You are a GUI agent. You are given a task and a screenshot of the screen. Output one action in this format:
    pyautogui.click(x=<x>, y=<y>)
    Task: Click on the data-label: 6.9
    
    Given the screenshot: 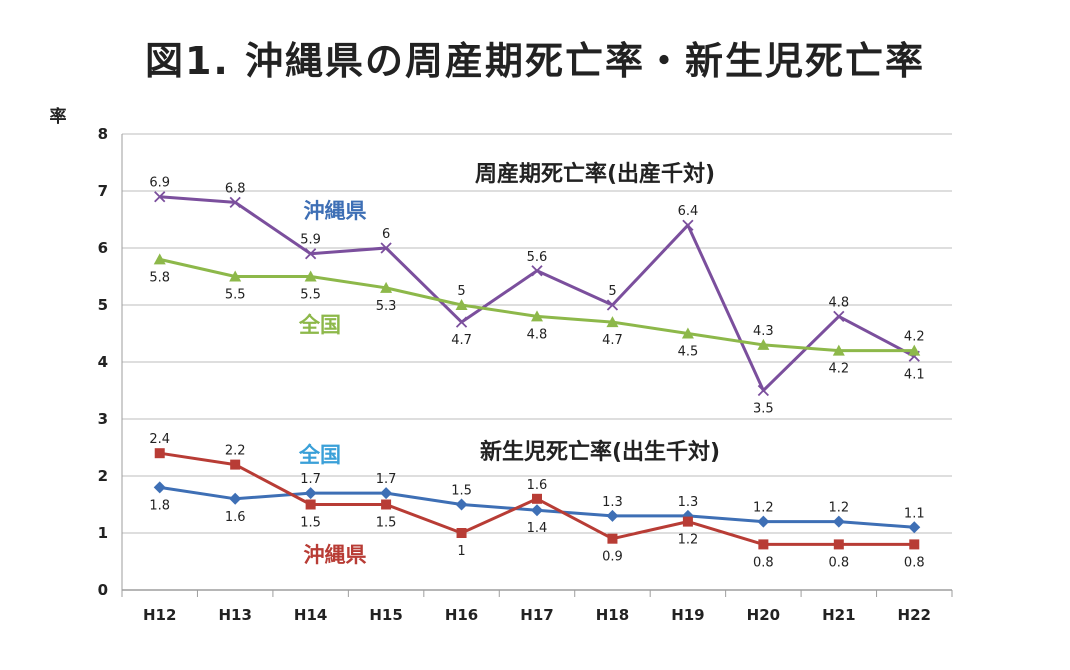 What is the action you would take?
    pyautogui.click(x=159, y=183)
    